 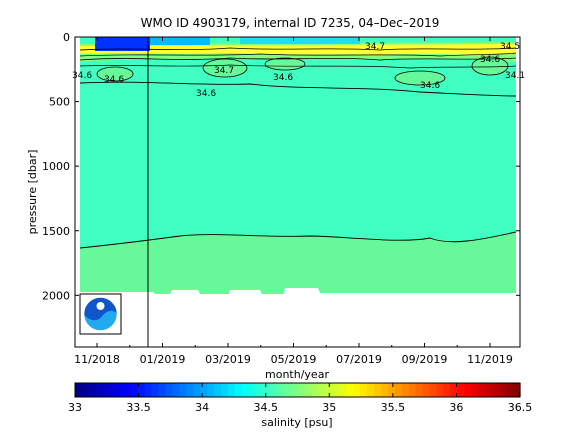 What do you see at coordinates (100, 314) in the screenshot?
I see `noaa-logo` at bounding box center [100, 314].